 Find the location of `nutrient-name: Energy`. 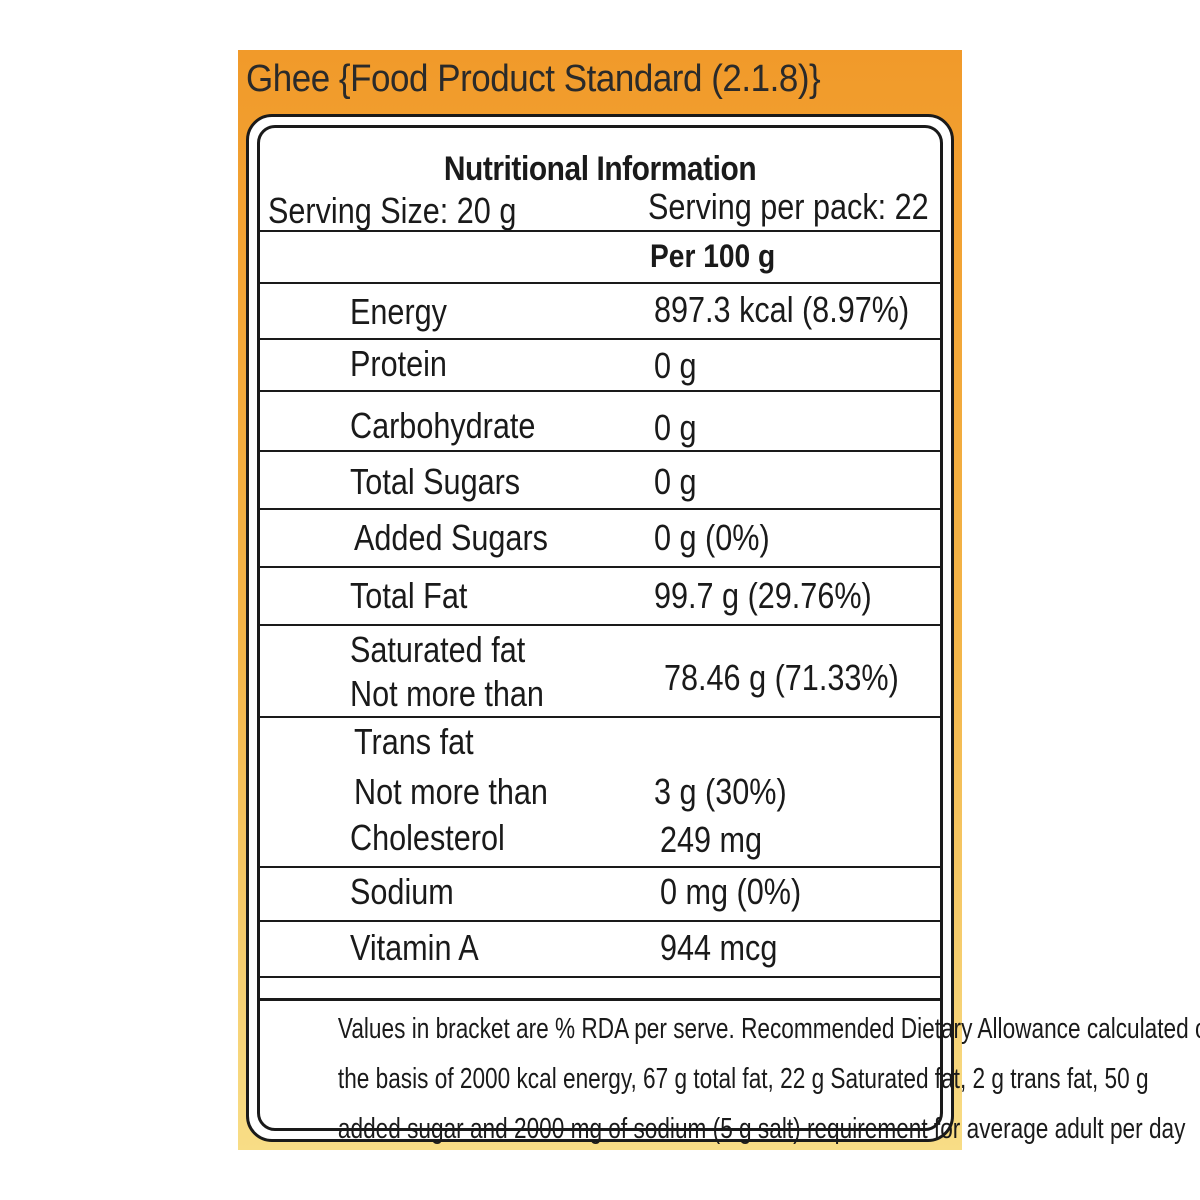

nutrient-name: Energy is located at coordinates (398, 311).